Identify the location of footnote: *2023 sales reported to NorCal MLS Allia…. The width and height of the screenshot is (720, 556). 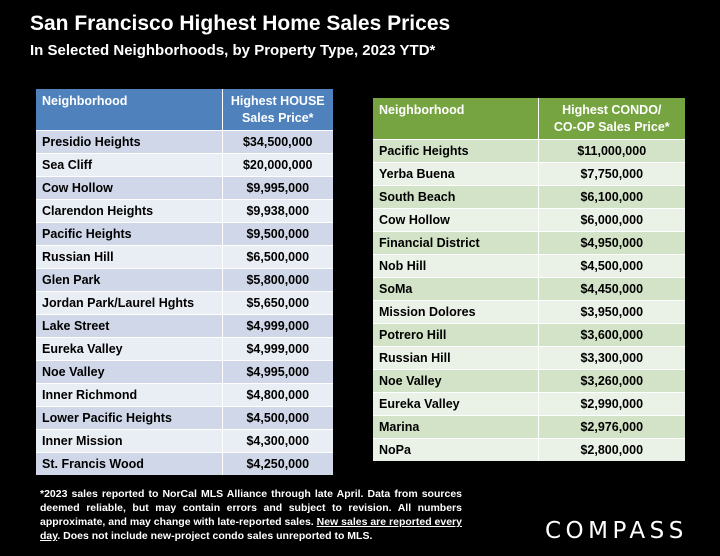
(251, 515).